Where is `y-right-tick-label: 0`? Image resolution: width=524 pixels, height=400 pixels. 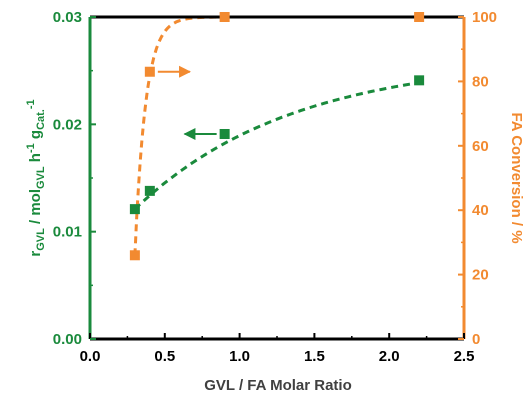 y-right-tick-label: 0 is located at coordinates (476, 339).